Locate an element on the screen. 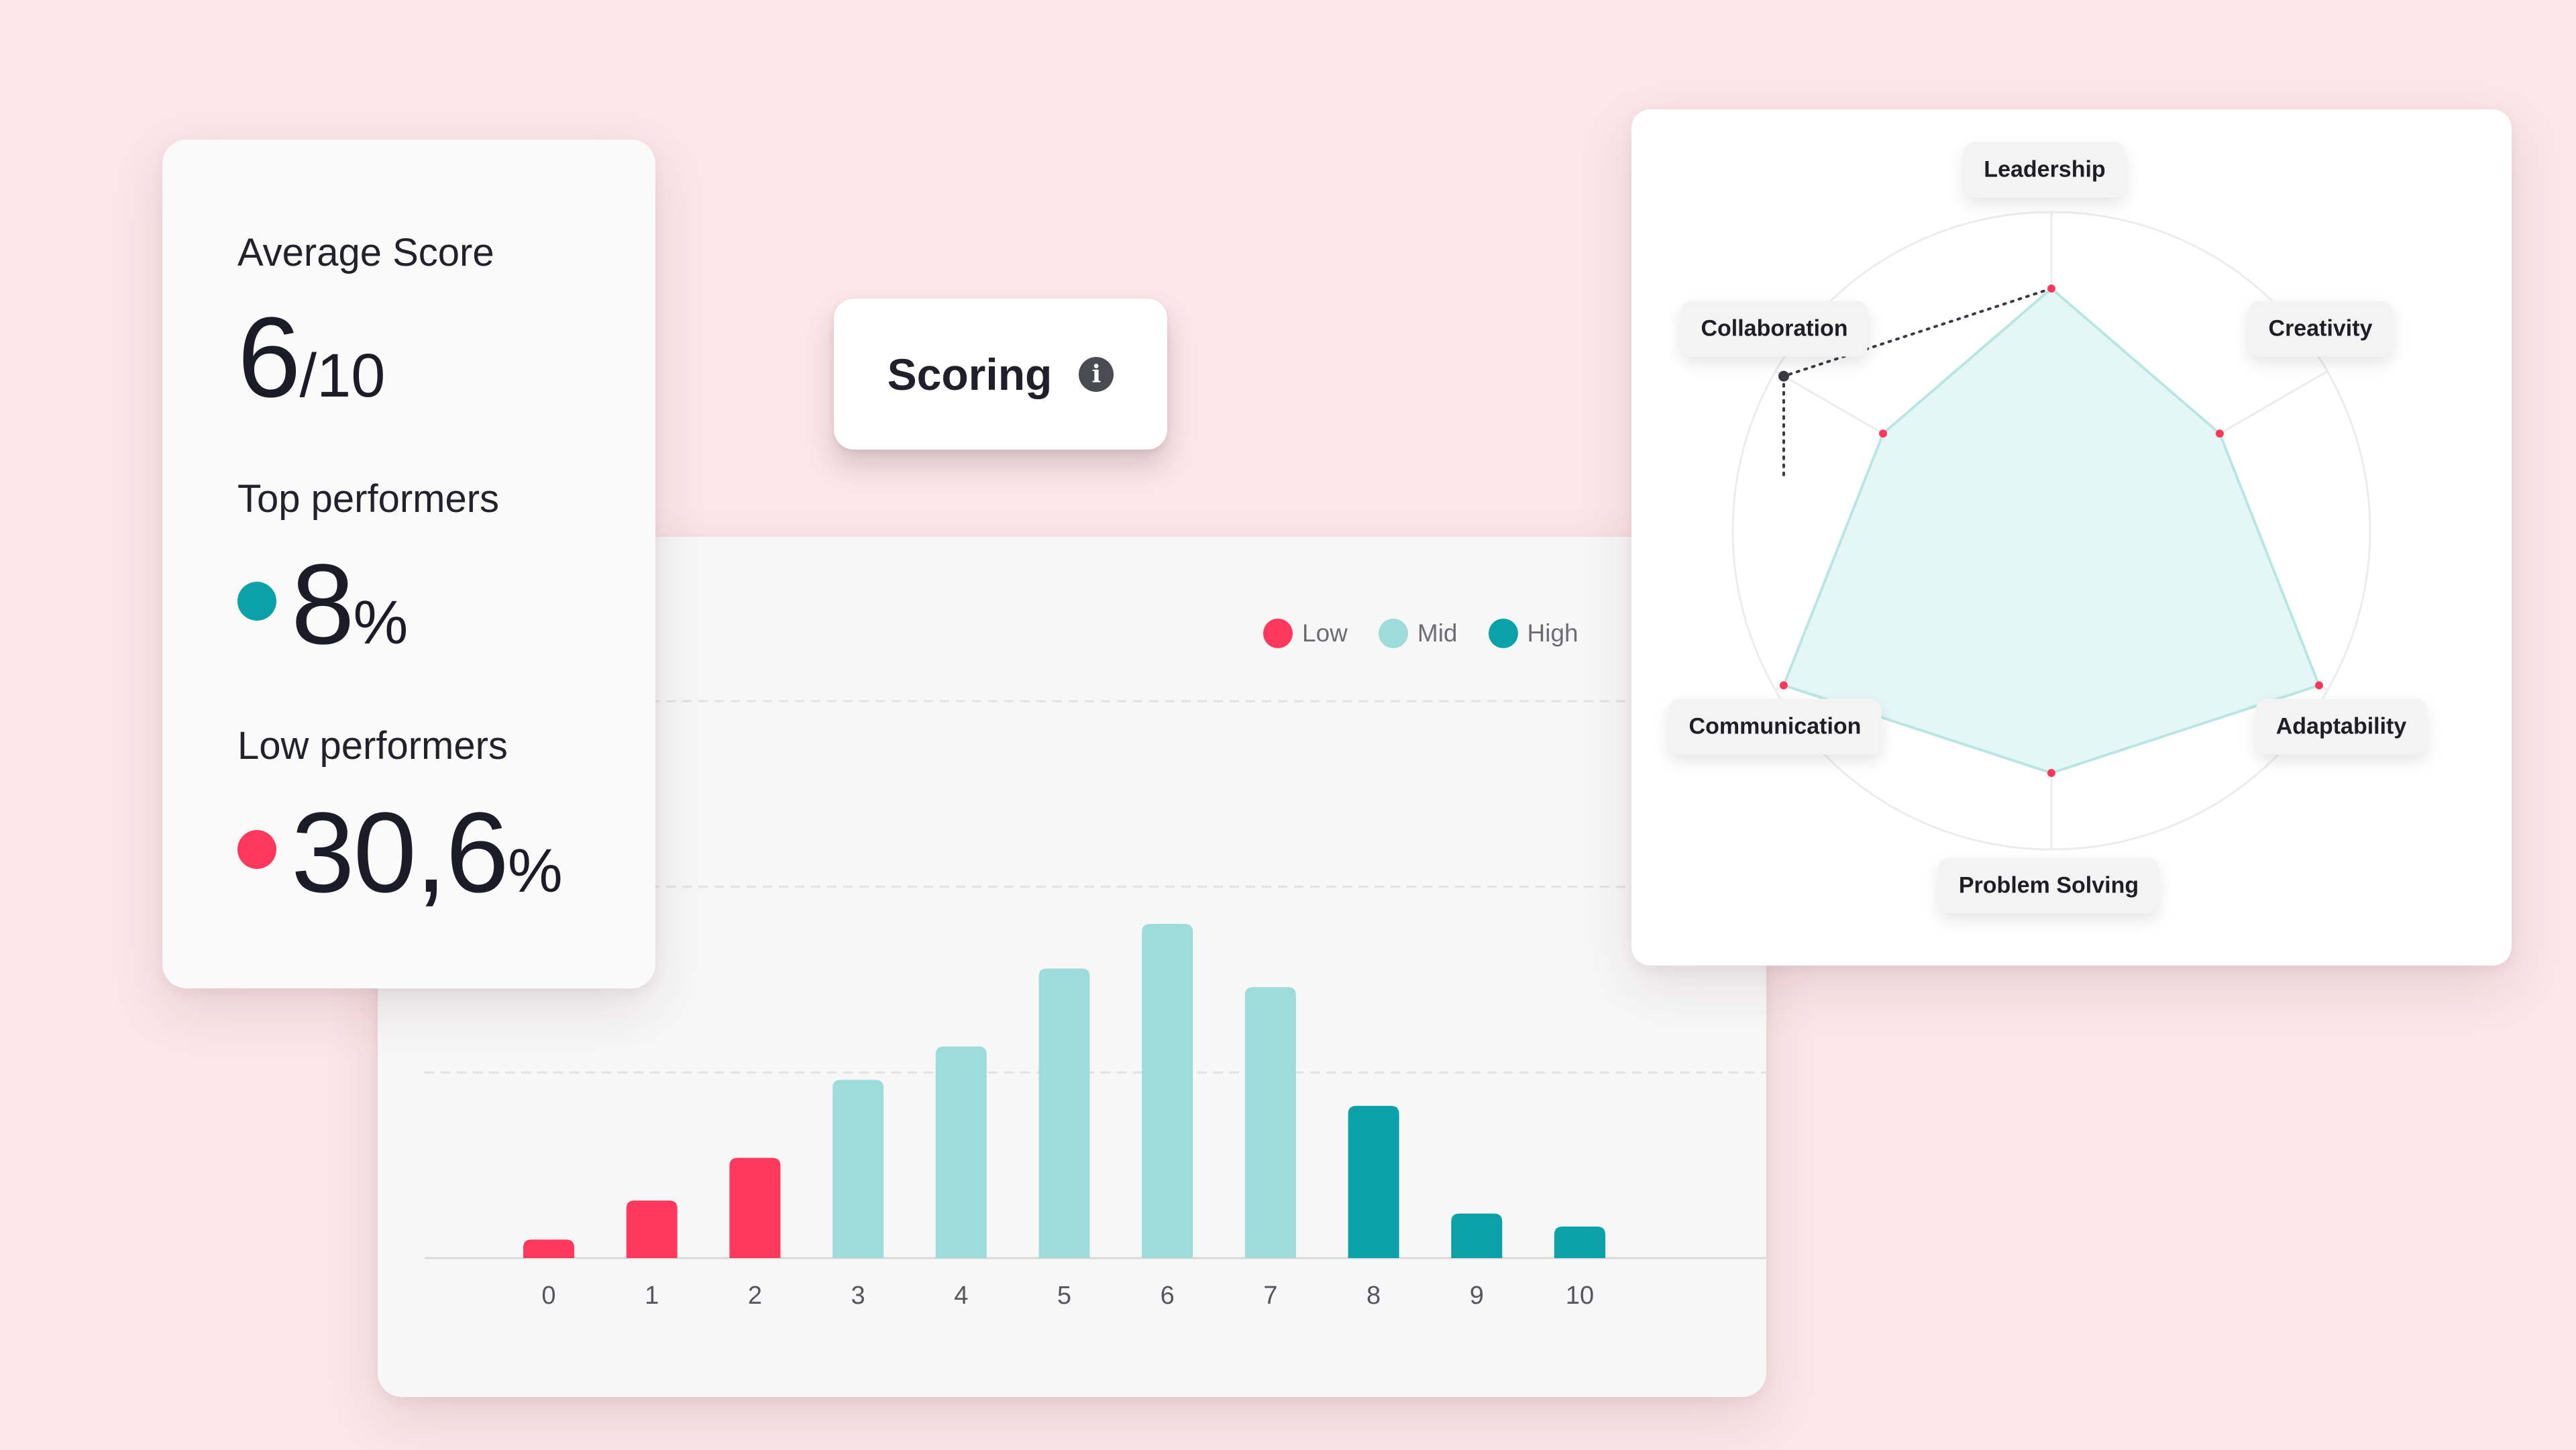 Image resolution: width=2576 pixels, height=1450 pixels. top-performers-number: 8 is located at coordinates (323, 604).